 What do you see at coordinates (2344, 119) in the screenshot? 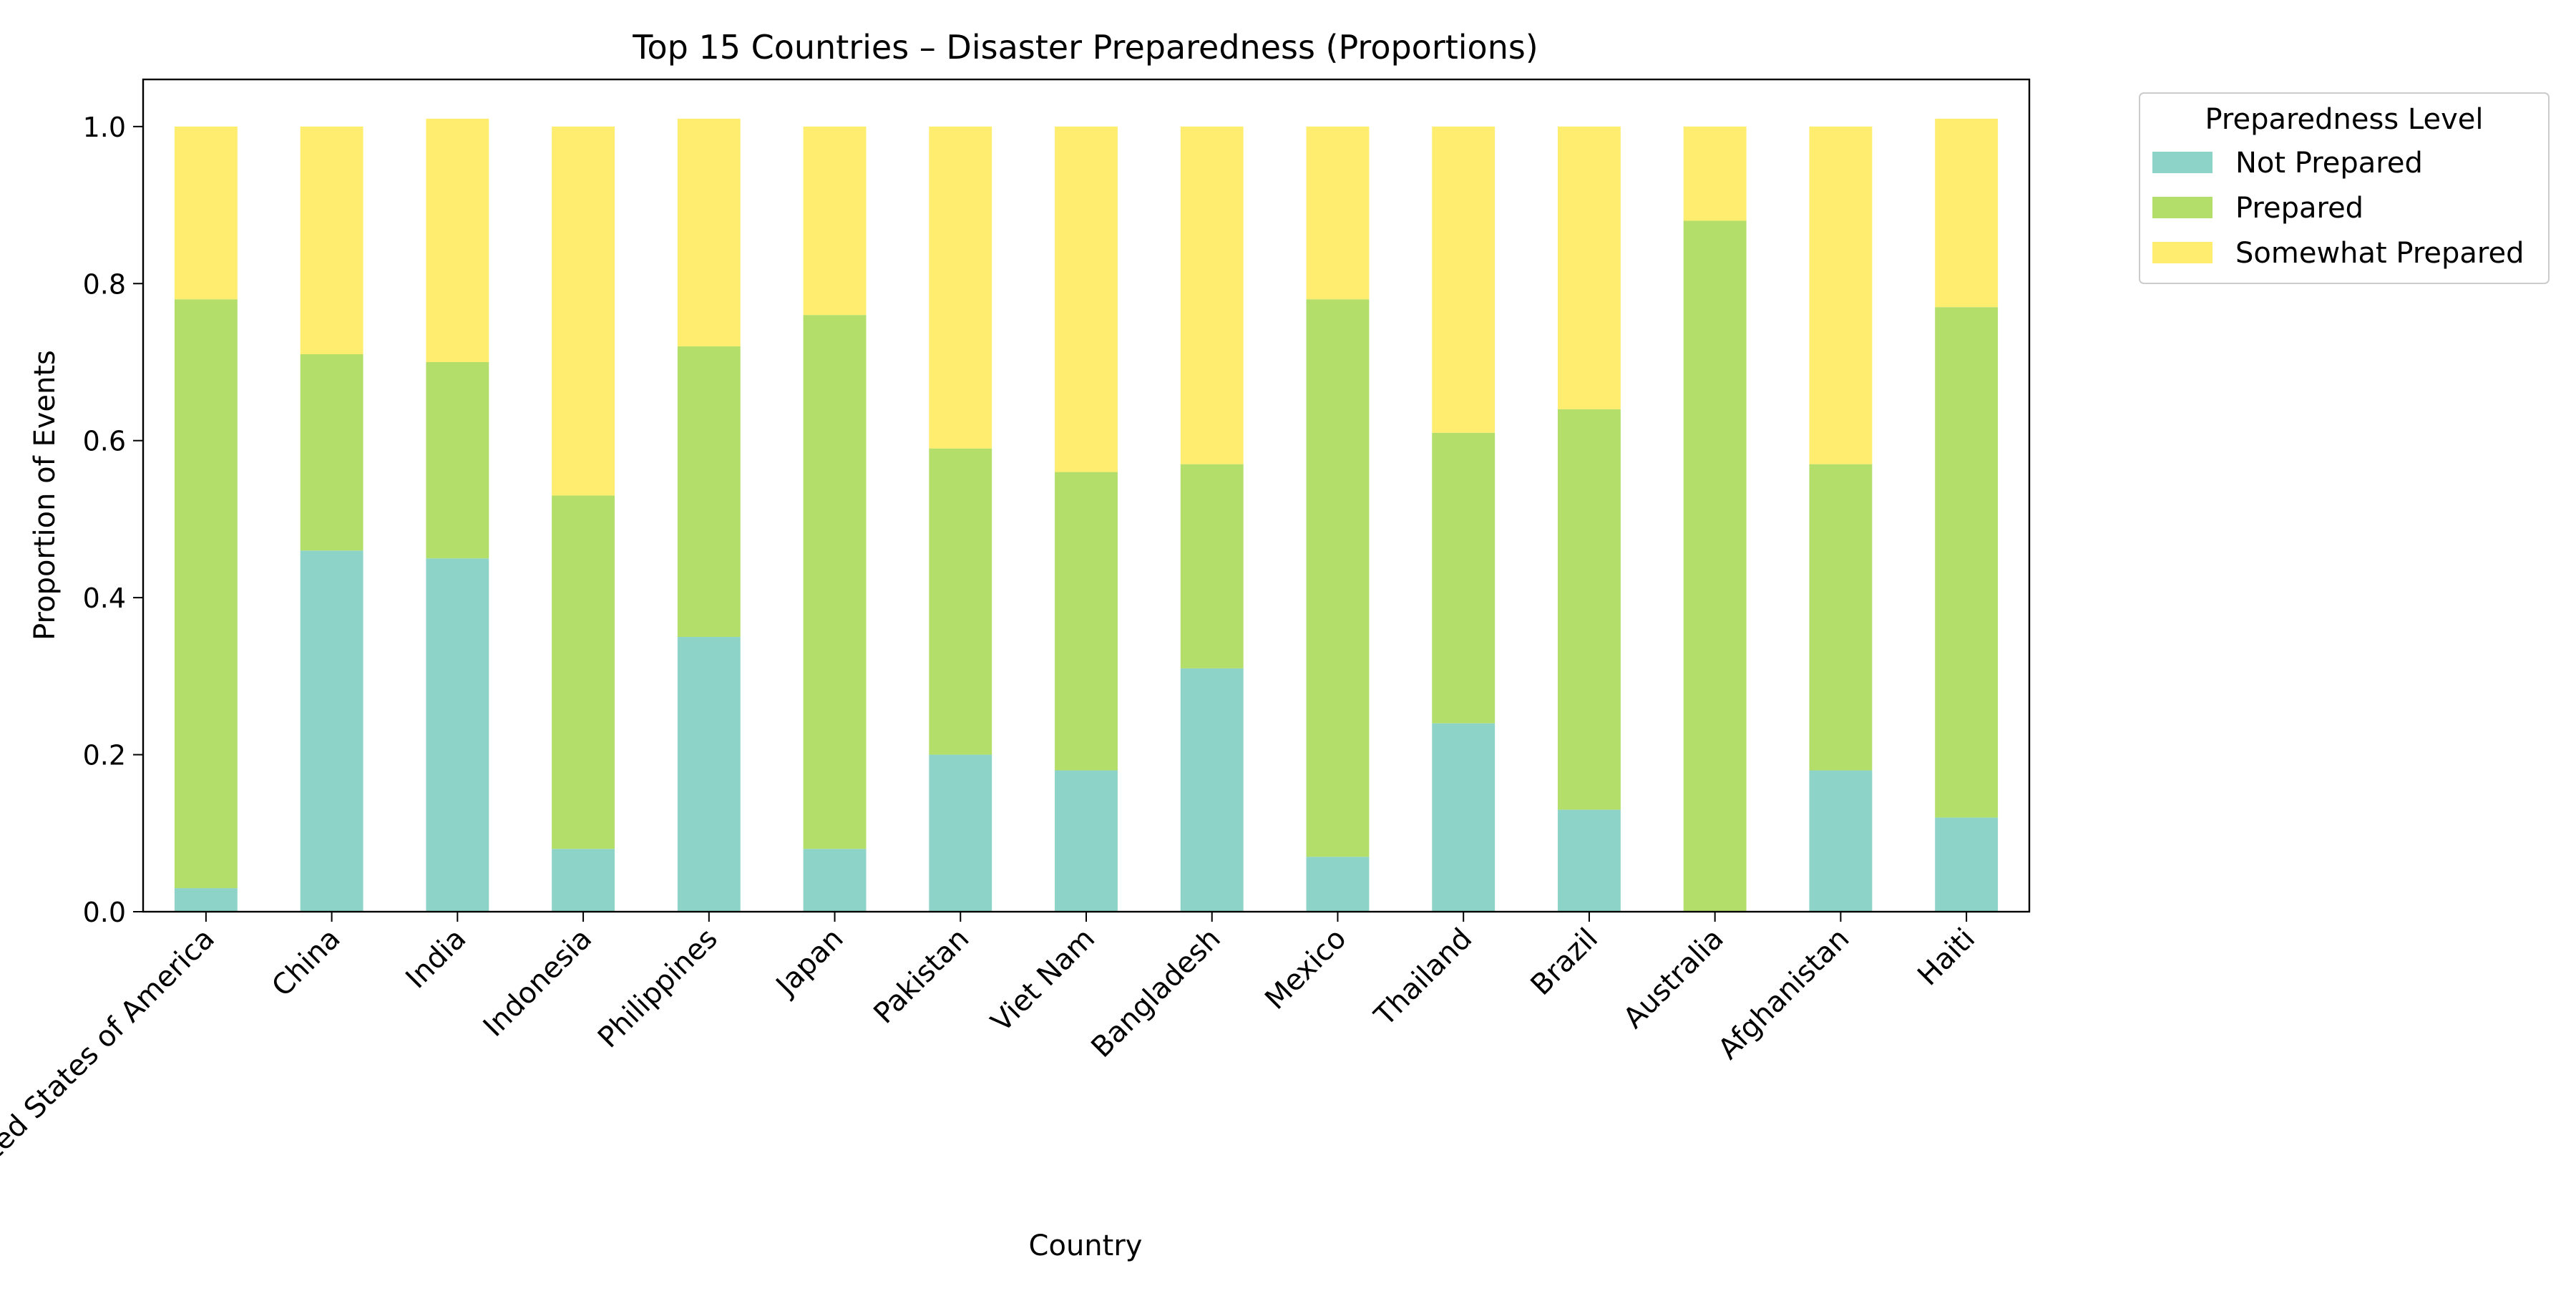
I see `legend-title: Preparedness Level` at bounding box center [2344, 119].